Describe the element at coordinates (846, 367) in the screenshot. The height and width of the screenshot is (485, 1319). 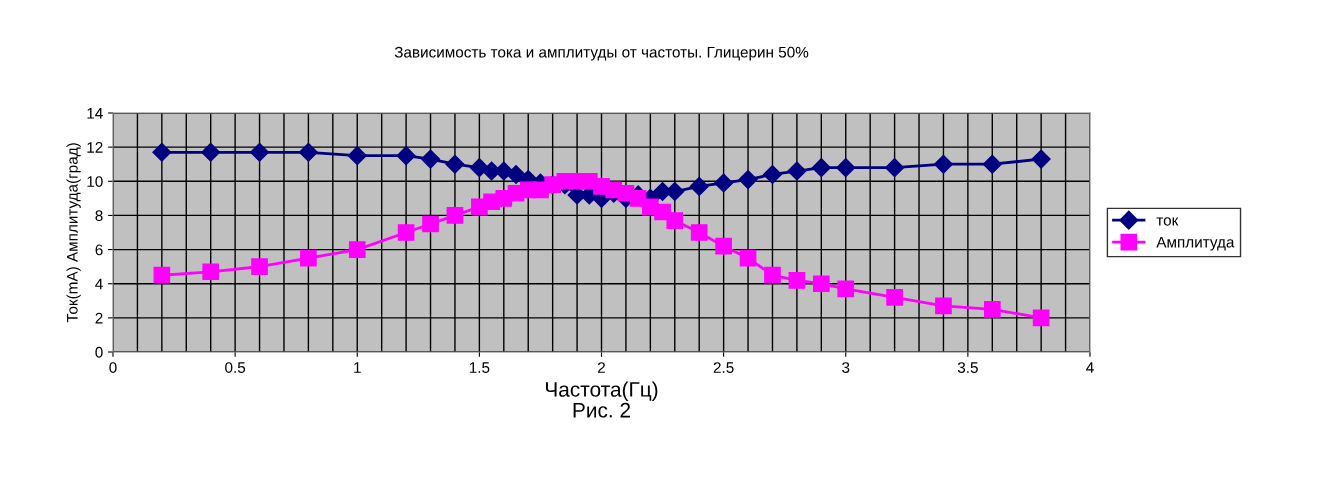
I see `x-tick-label: 3` at that location.